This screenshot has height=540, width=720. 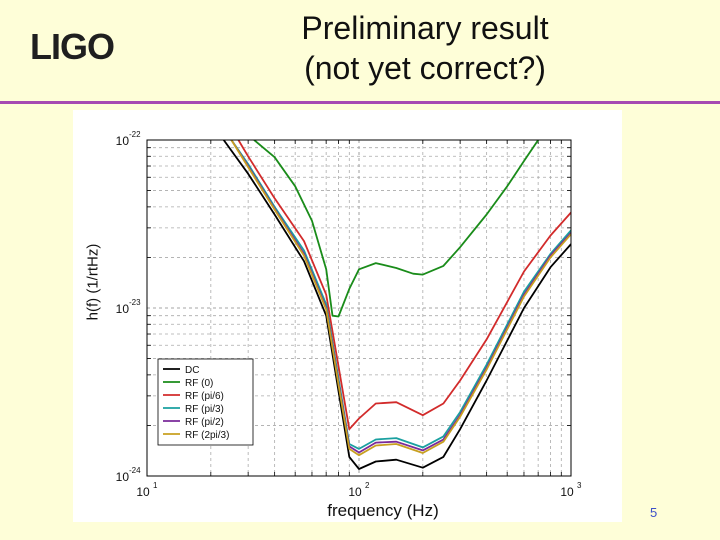 What do you see at coordinates (654, 512) in the screenshot?
I see `page-number: 5` at bounding box center [654, 512].